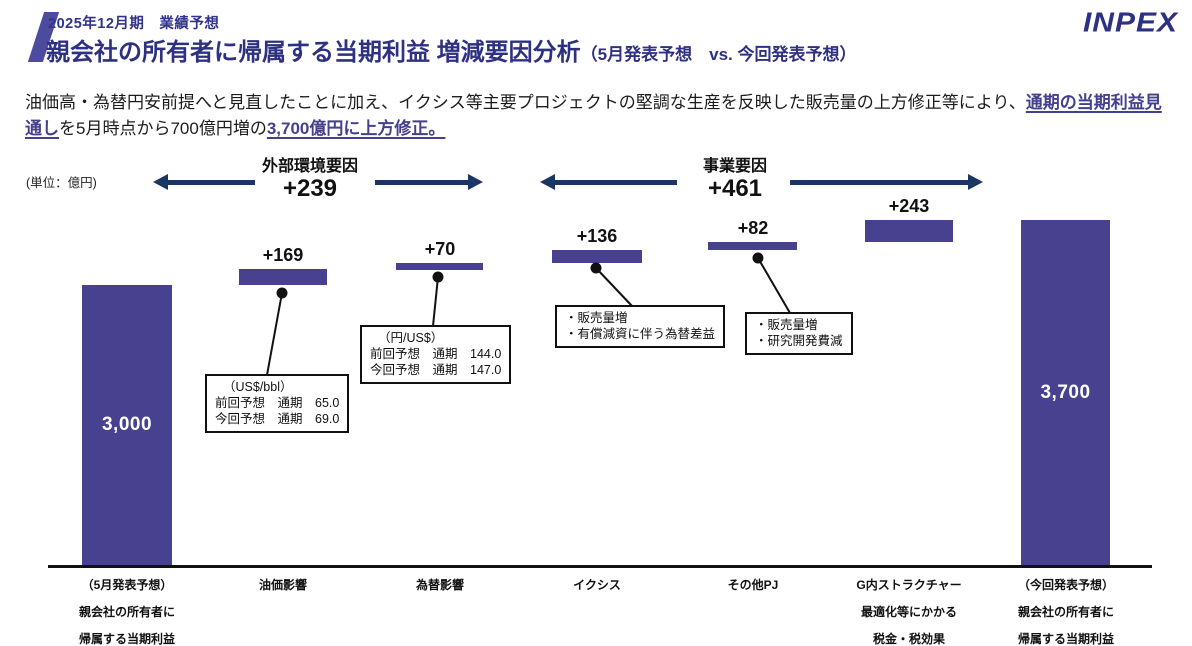  I want to click on delta-label-other-pj: +82, so click(753, 228).